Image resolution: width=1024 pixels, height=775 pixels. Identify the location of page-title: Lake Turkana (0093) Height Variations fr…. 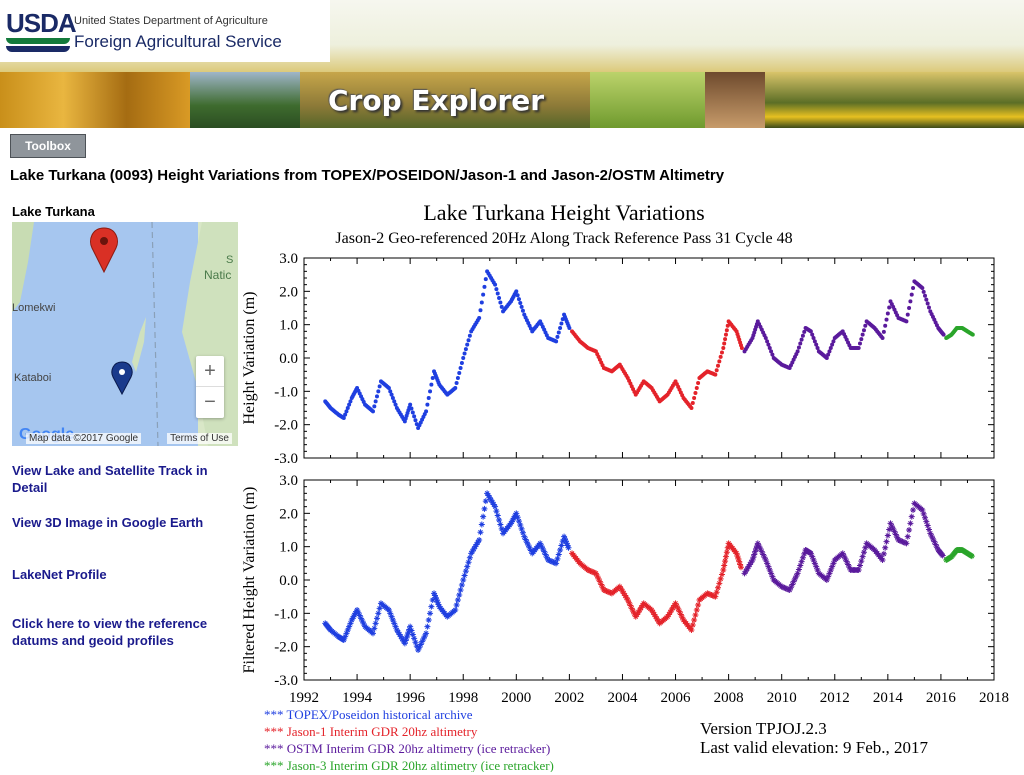
(367, 175).